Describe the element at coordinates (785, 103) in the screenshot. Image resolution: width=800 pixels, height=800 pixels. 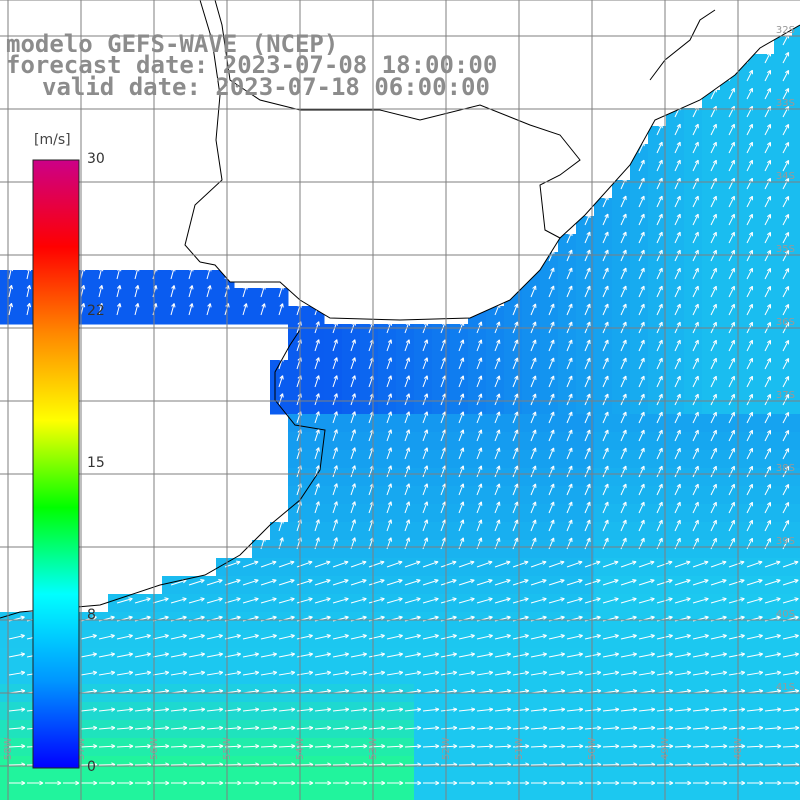
I see `latitude-label: 33S` at that location.